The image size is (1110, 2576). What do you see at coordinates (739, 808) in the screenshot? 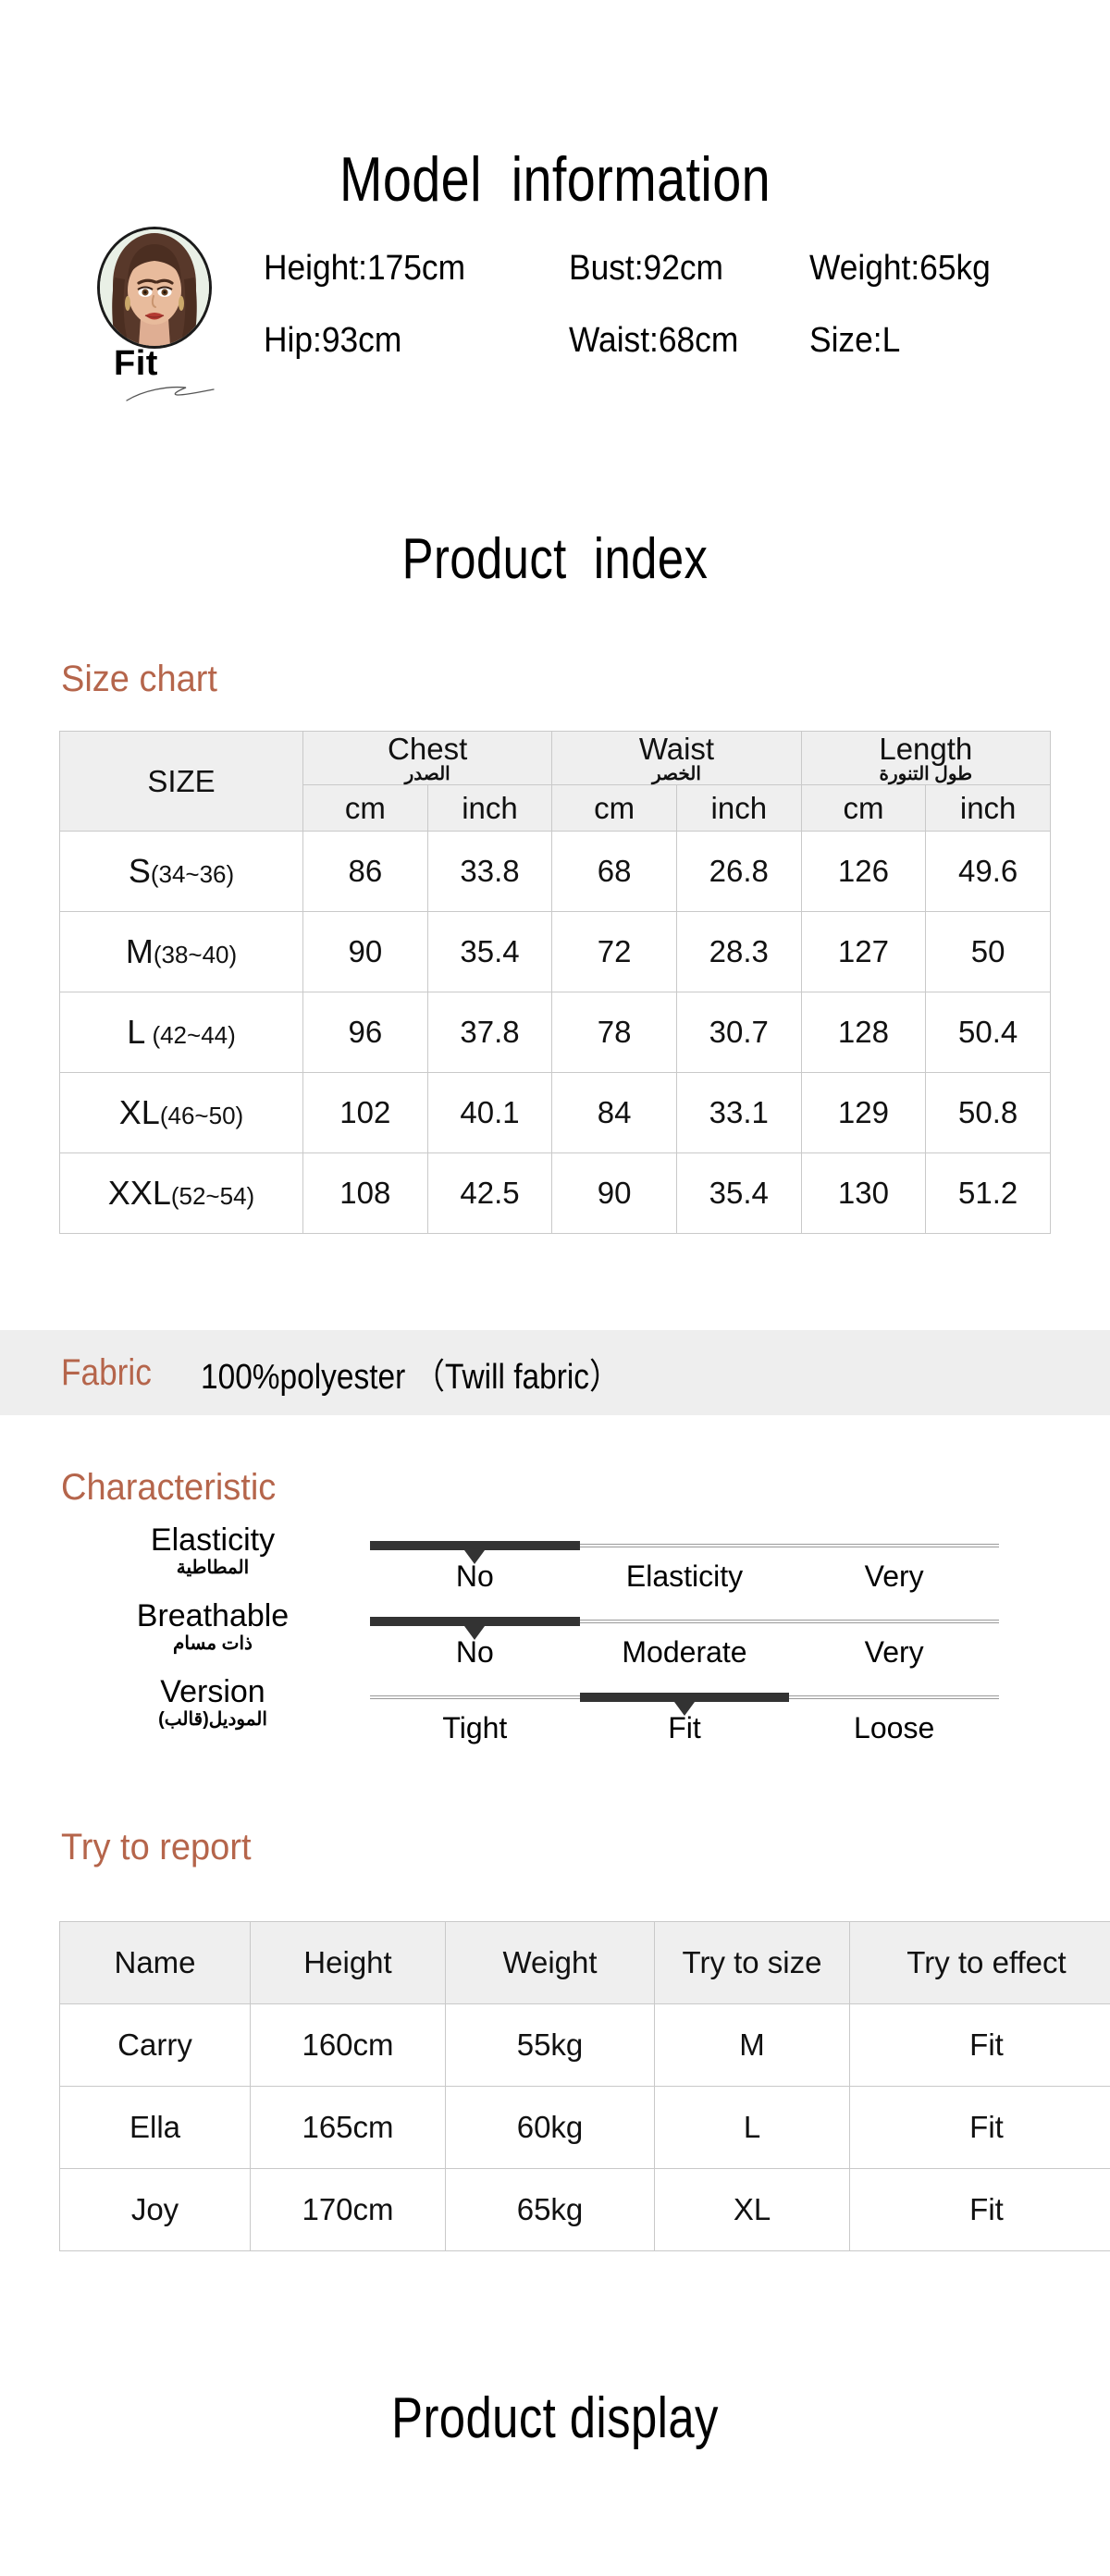
I see `waist-unit-inch: inch` at bounding box center [739, 808].